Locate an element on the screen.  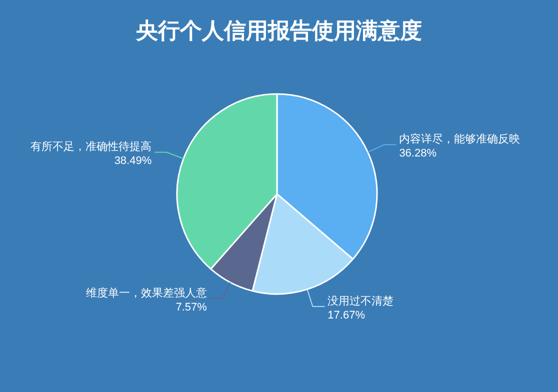
slice-label: 没用过不清楚 is located at coordinates (361, 301).